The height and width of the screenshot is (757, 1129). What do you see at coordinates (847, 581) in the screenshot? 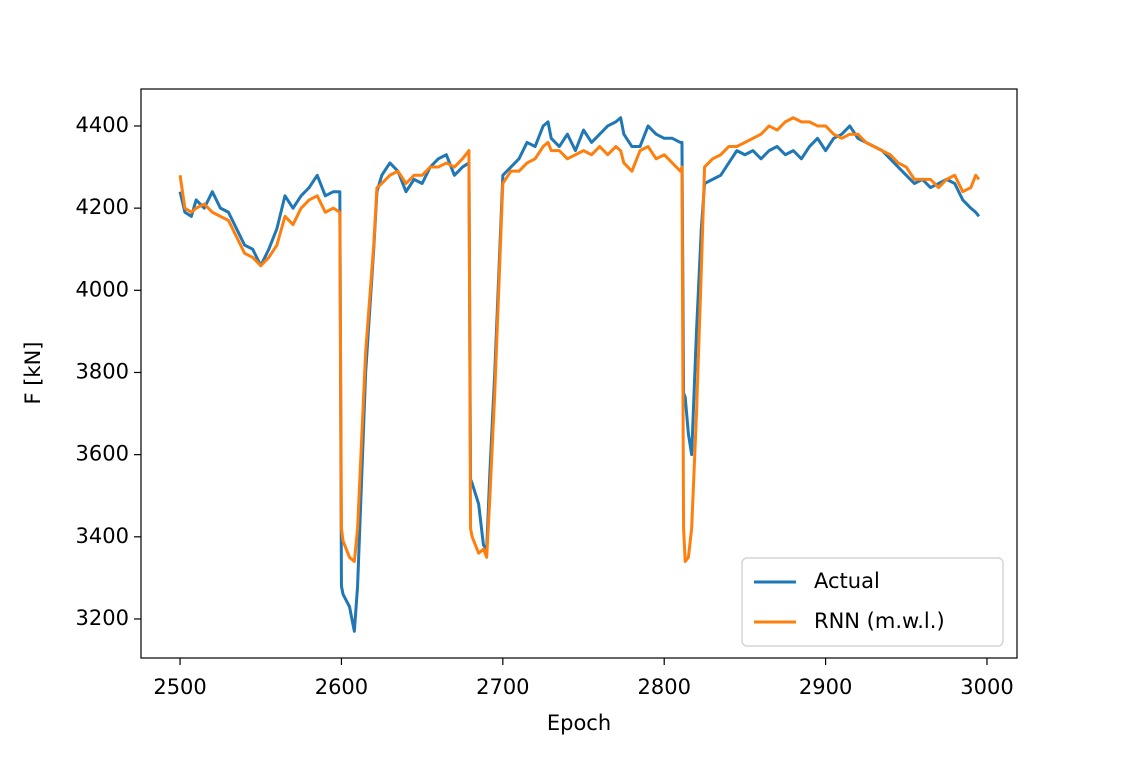
I see `legend-label: Actual` at bounding box center [847, 581].